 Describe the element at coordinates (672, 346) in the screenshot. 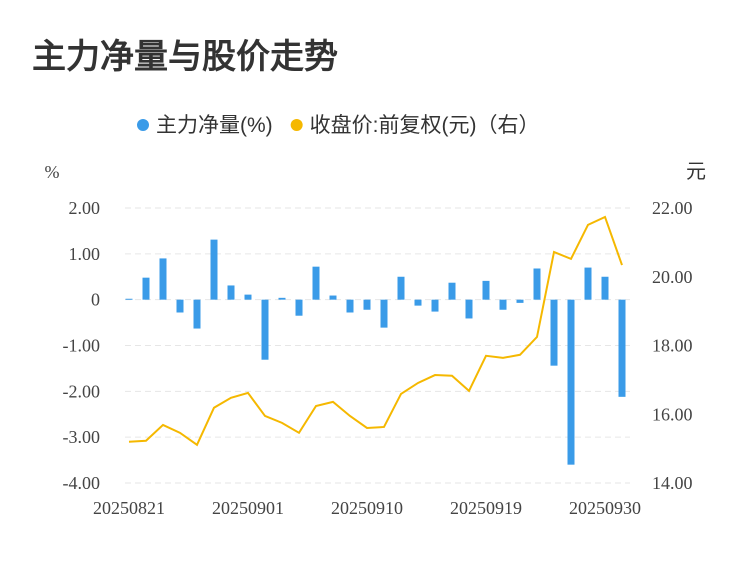

I see `y2-tick-label: 18.00` at that location.